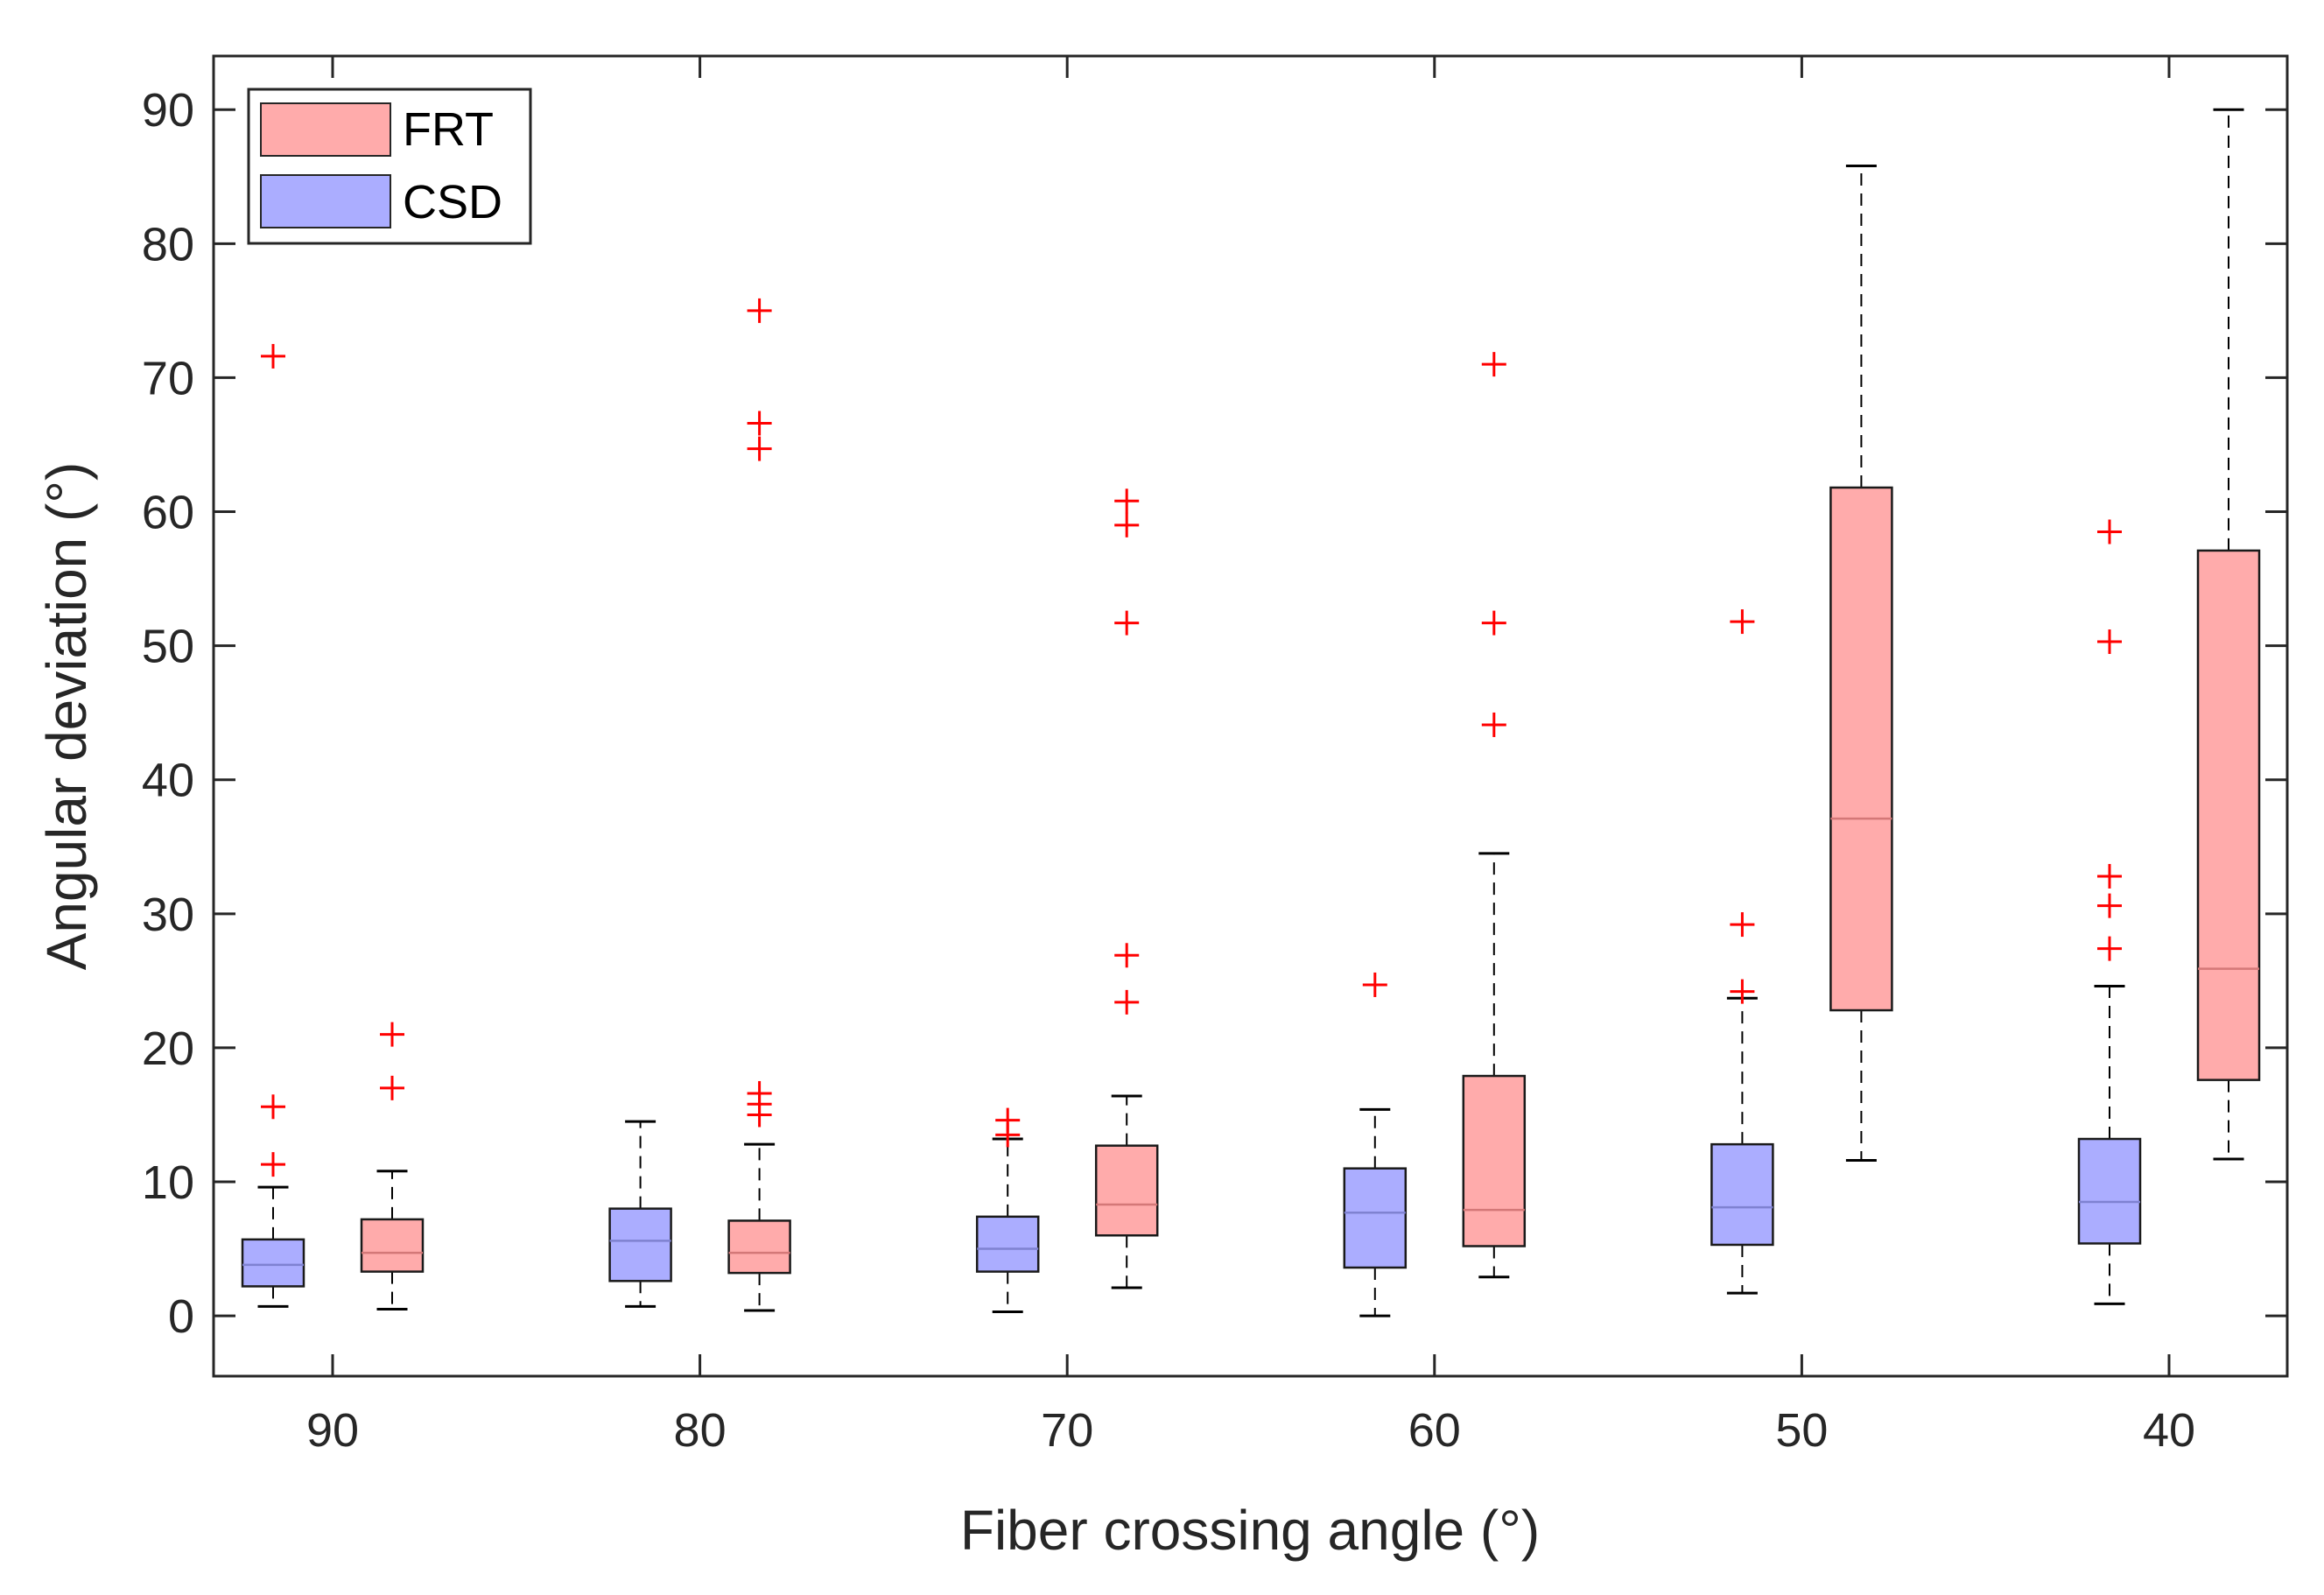 The image size is (2324, 1595). I want to click on y-tick-label: 80, so click(168, 244).